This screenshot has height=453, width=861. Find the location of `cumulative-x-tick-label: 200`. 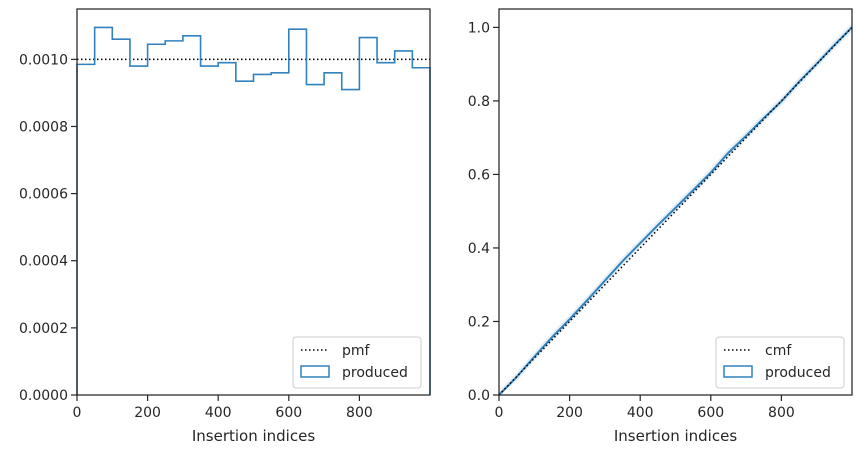

cumulative-x-tick-label: 200 is located at coordinates (569, 413).